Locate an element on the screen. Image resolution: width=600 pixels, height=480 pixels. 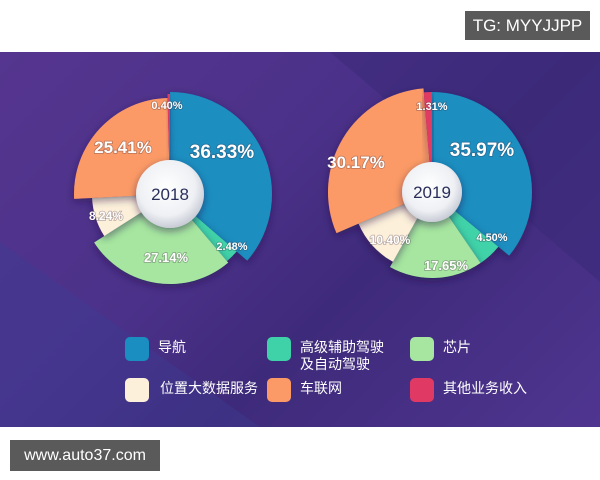
legend-item-other-income: 其他业务收入 is located at coordinates (468, 390).